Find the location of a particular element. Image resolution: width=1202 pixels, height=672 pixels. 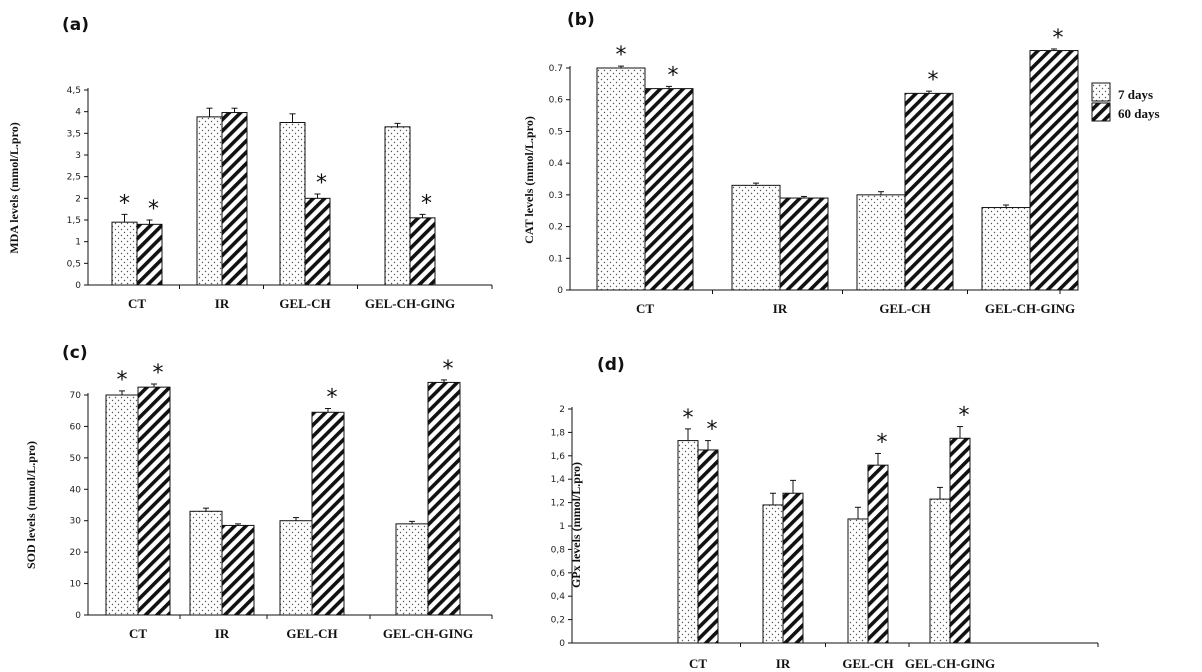

y-tick-label: 60 is located at coordinates (76, 427).